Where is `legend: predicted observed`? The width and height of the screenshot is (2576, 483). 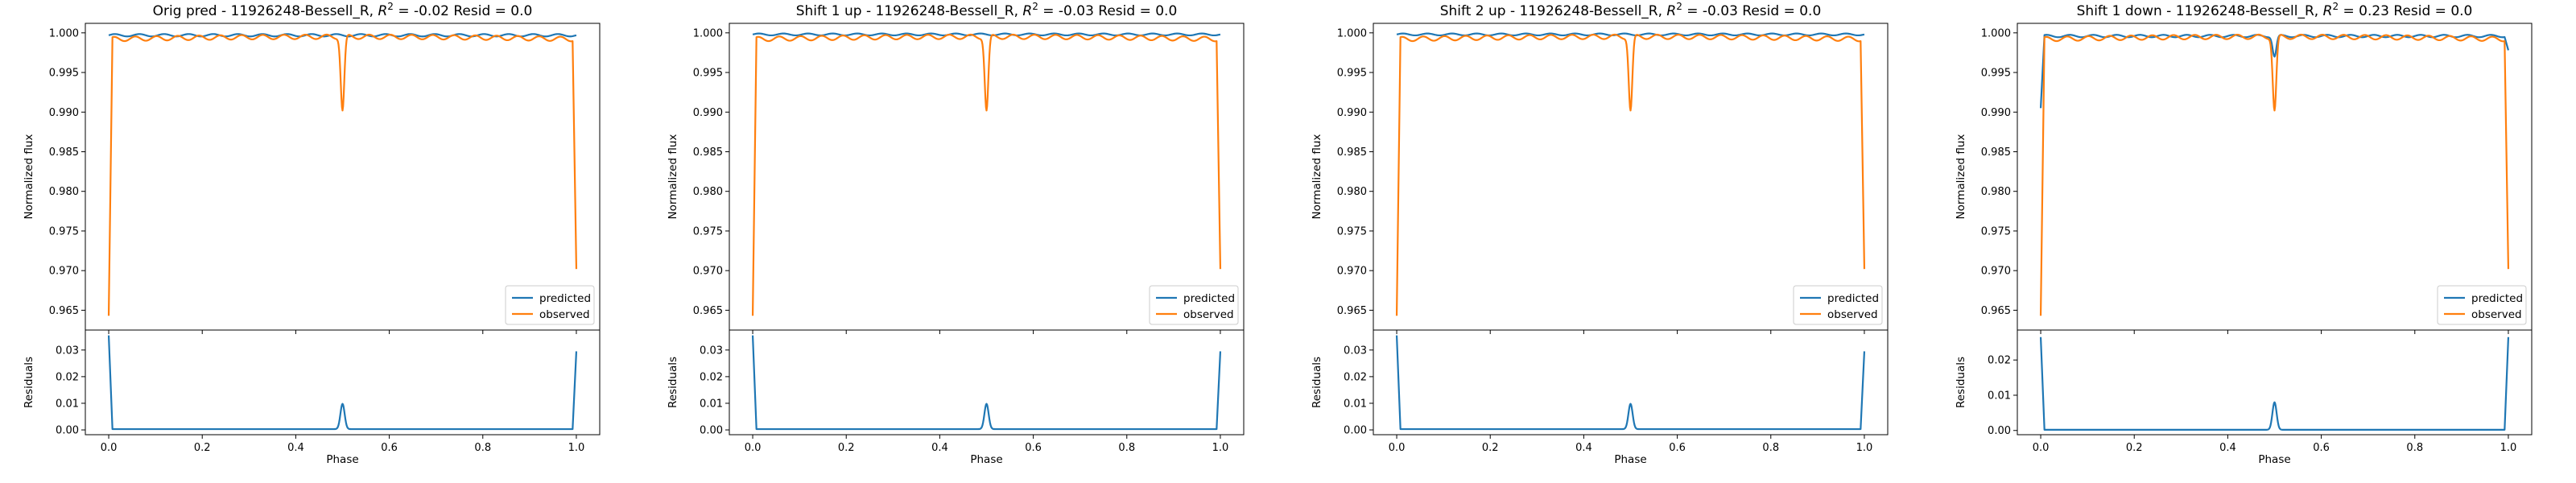
legend: predicted observed is located at coordinates (1194, 305).